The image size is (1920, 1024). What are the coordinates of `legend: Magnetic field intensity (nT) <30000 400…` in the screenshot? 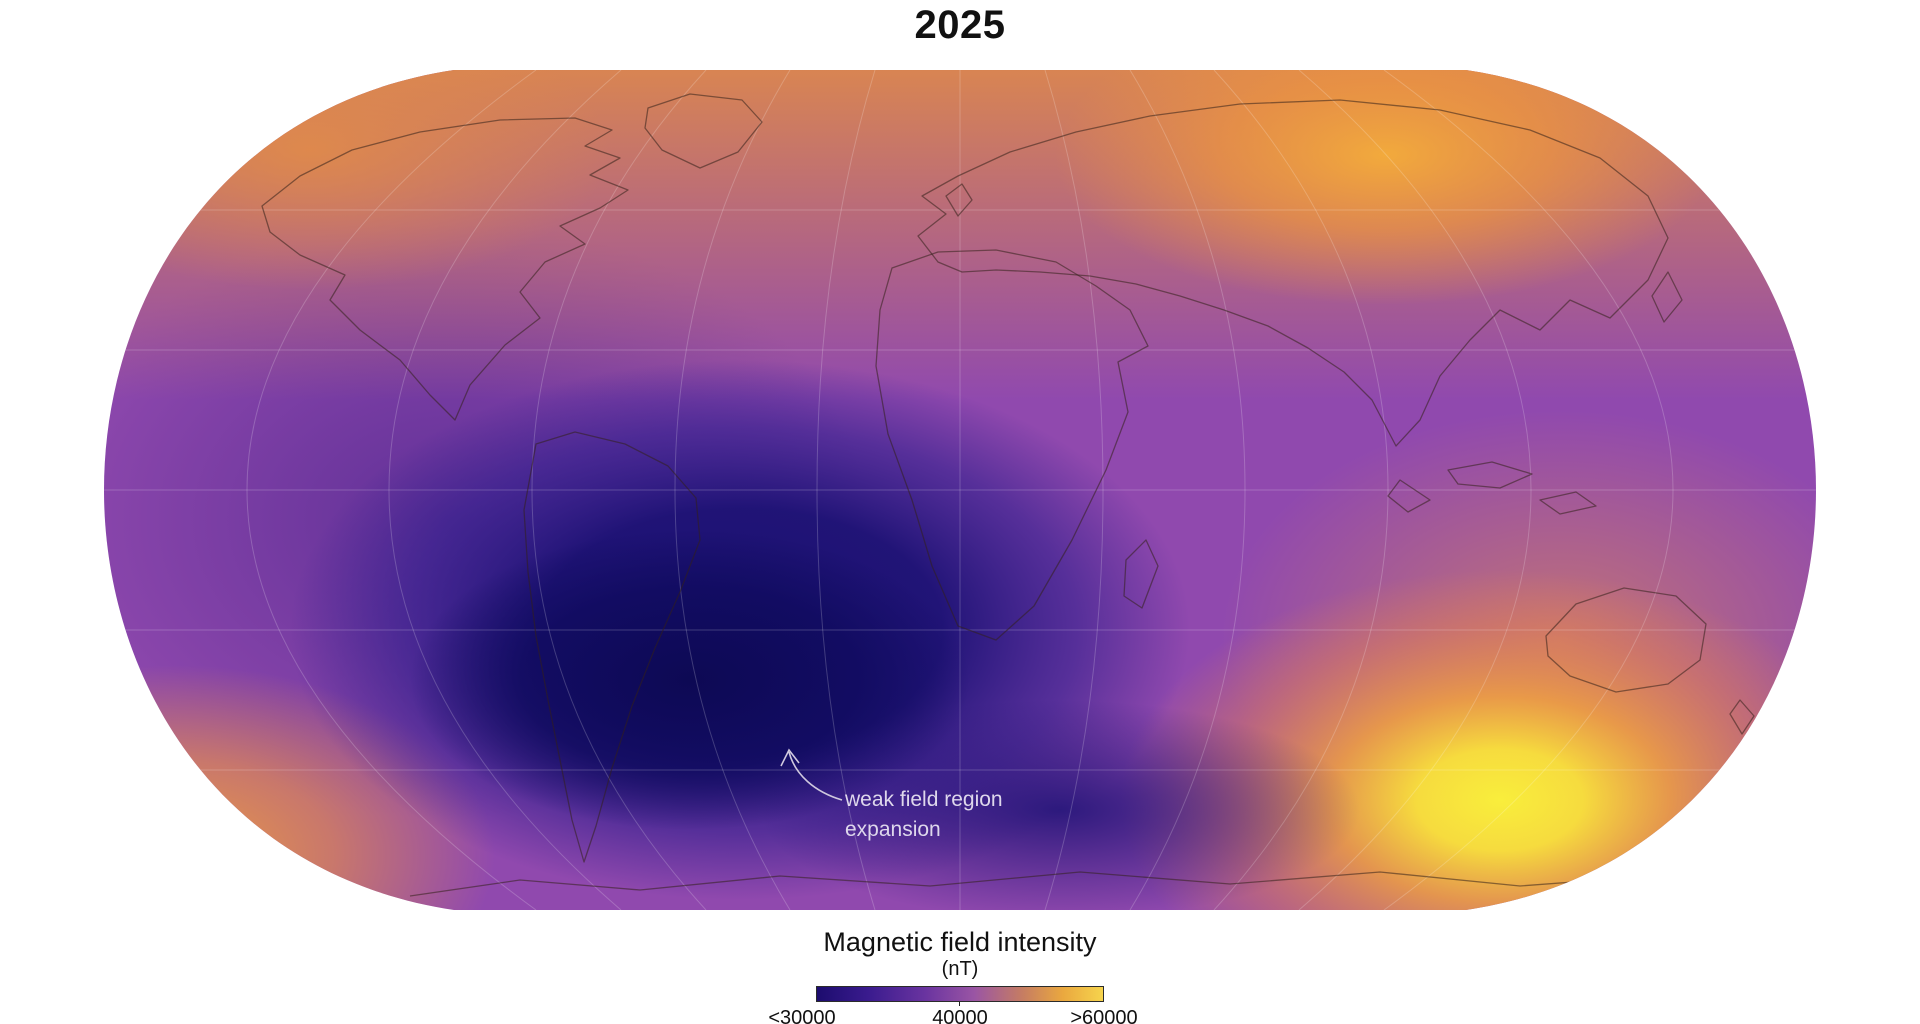 It's located at (953, 975).